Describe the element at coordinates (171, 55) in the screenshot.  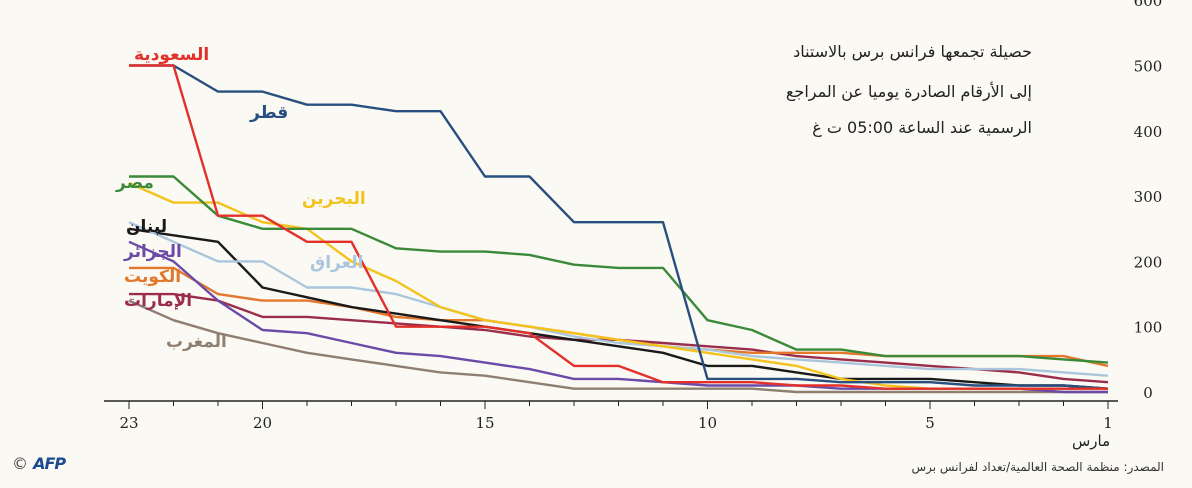
I see `series-label-0: السعودية` at that location.